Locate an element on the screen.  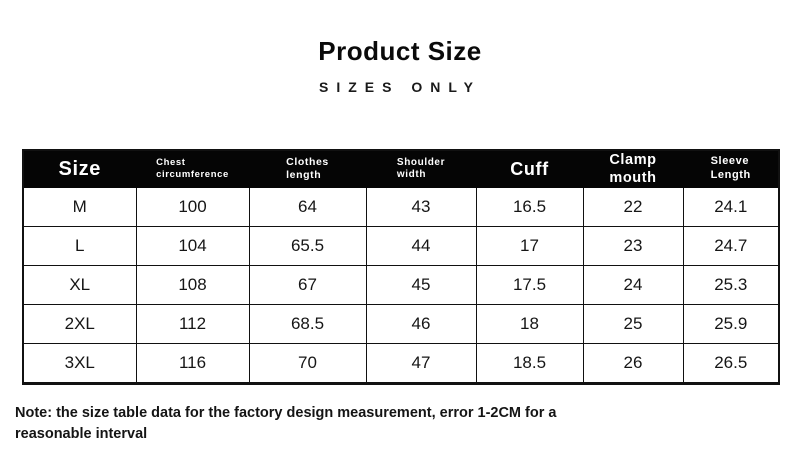
column-header-clamp-mouth: Clamp mouth is located at coordinates (633, 169).